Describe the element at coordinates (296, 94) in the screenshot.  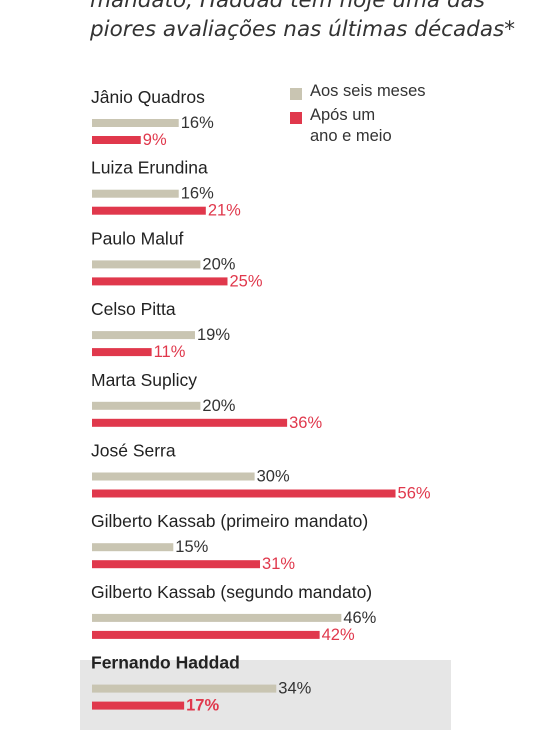
I see `legend-swatch-seis-meses` at that location.